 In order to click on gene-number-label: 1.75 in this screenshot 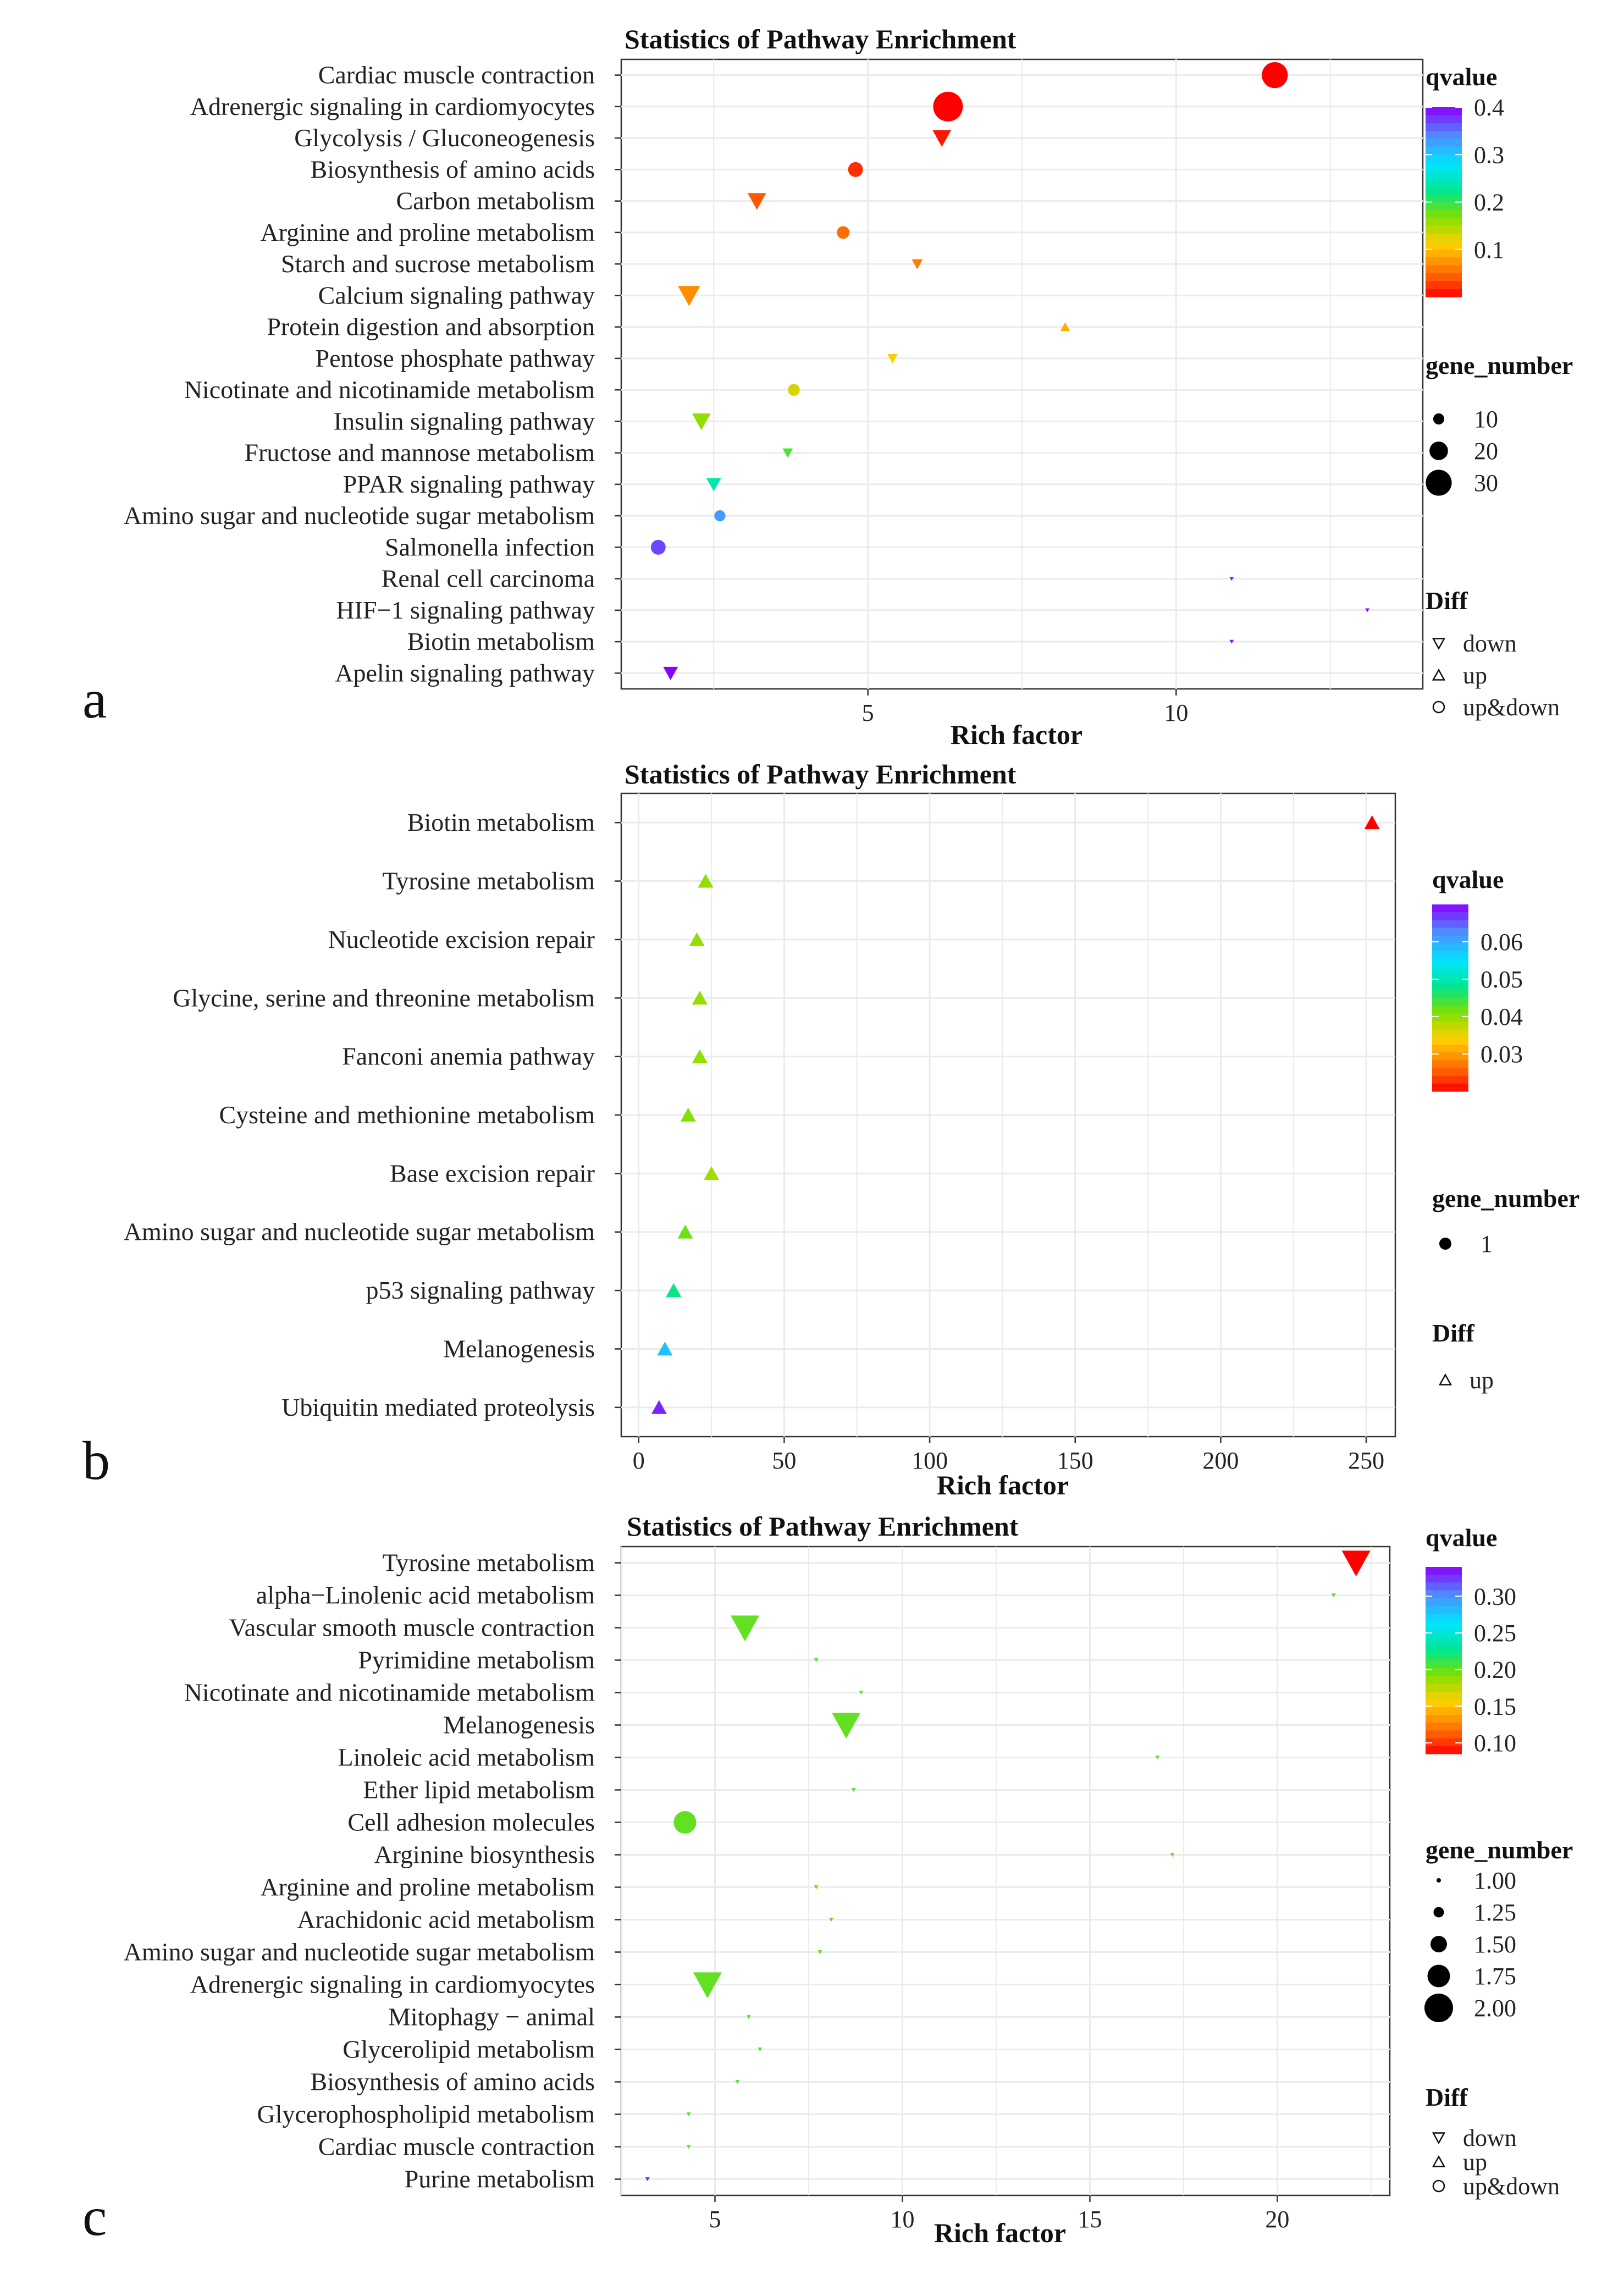, I will do `click(1495, 1977)`.